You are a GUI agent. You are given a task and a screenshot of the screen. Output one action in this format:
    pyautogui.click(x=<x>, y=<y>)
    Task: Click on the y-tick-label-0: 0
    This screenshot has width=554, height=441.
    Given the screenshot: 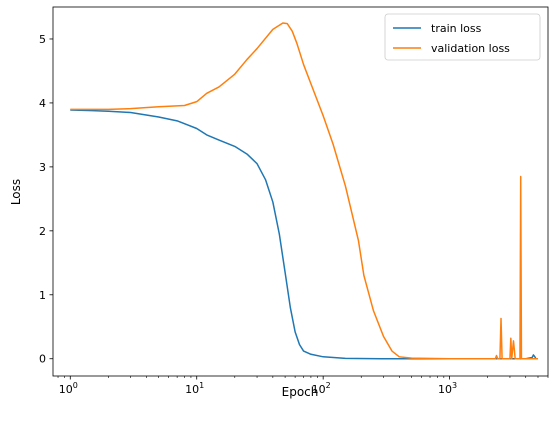 What is the action you would take?
    pyautogui.click(x=42, y=359)
    